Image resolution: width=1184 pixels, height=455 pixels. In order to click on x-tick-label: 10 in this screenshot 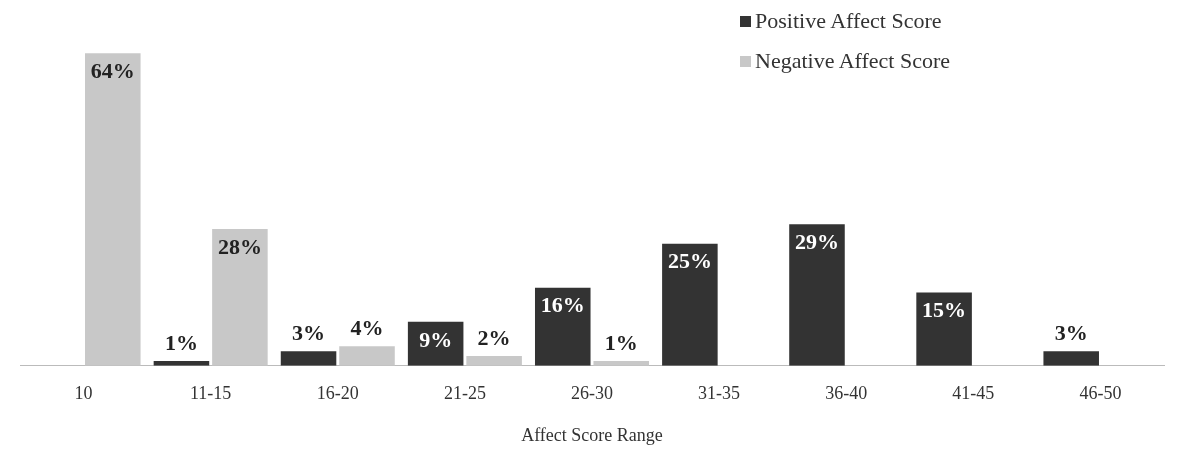, I will do `click(83, 393)`.